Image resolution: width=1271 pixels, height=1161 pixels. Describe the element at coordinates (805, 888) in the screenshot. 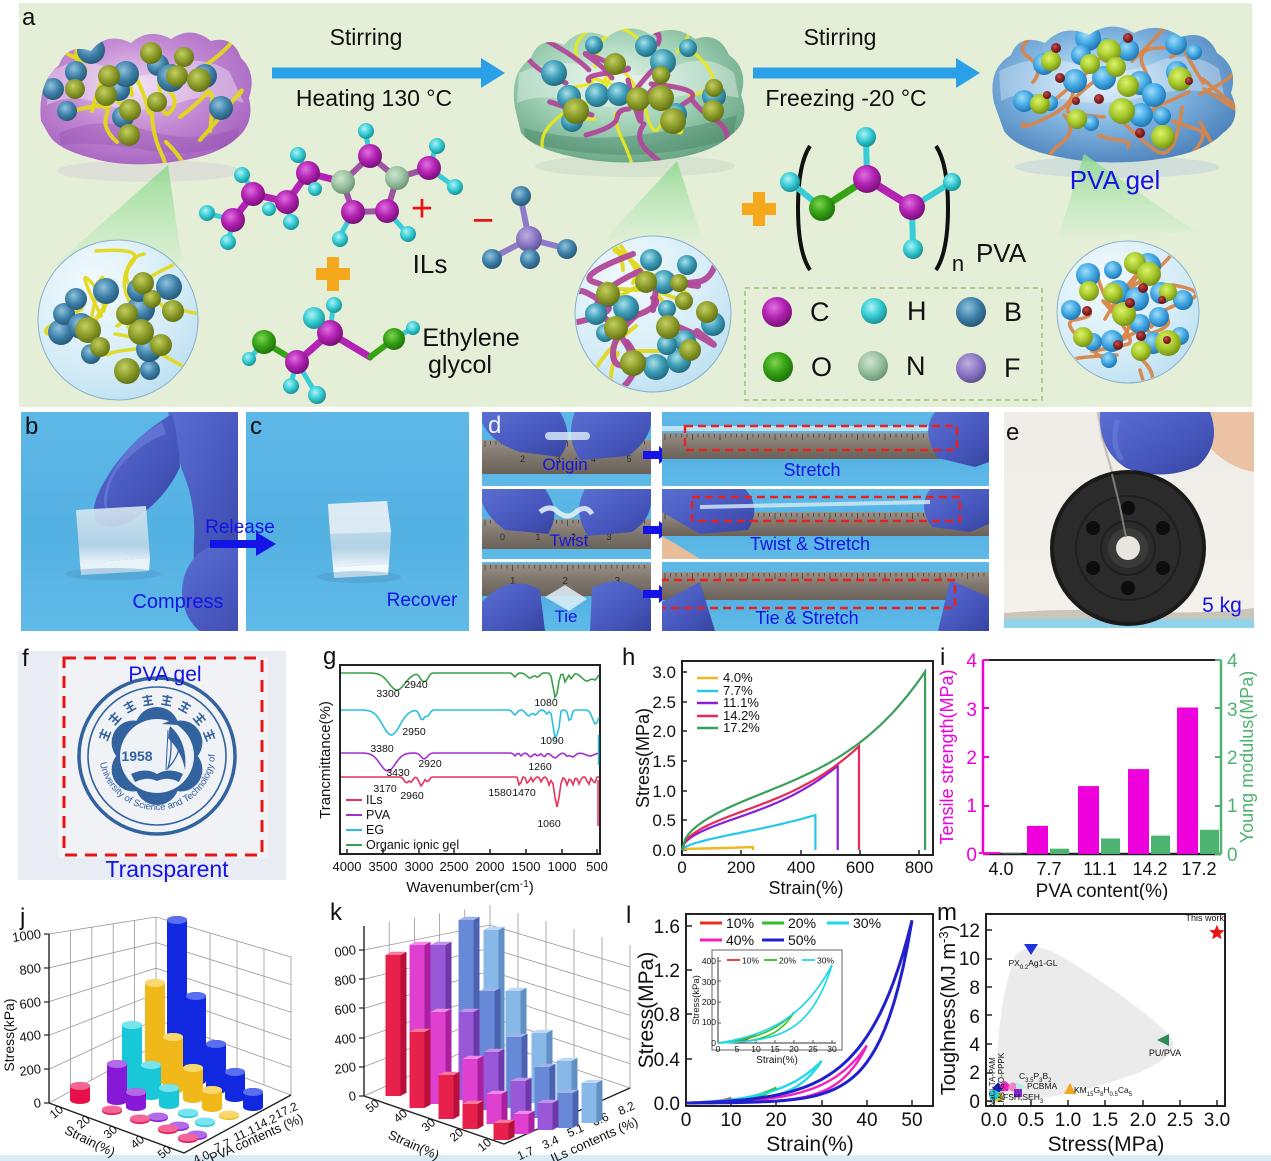

I see `svg-text: Strain(%)` at that location.